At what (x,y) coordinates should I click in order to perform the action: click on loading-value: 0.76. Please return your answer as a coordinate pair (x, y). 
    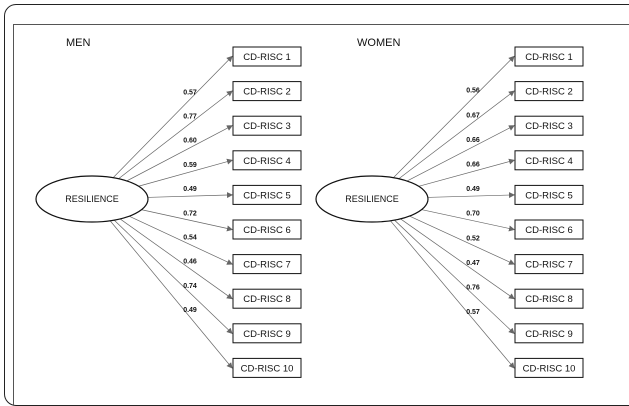
    Looking at the image, I should click on (473, 287).